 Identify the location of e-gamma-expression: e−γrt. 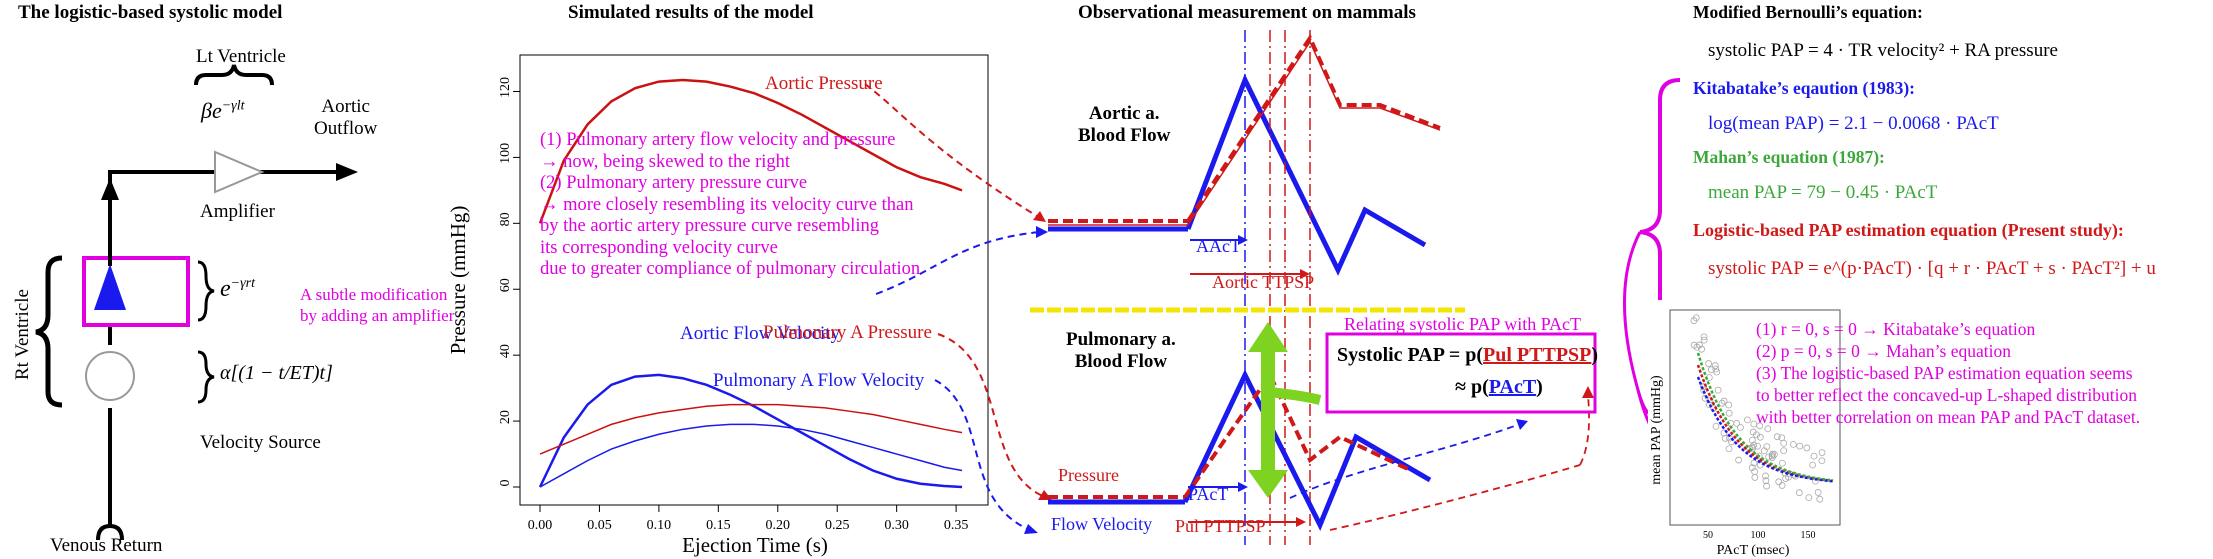
(237, 289).